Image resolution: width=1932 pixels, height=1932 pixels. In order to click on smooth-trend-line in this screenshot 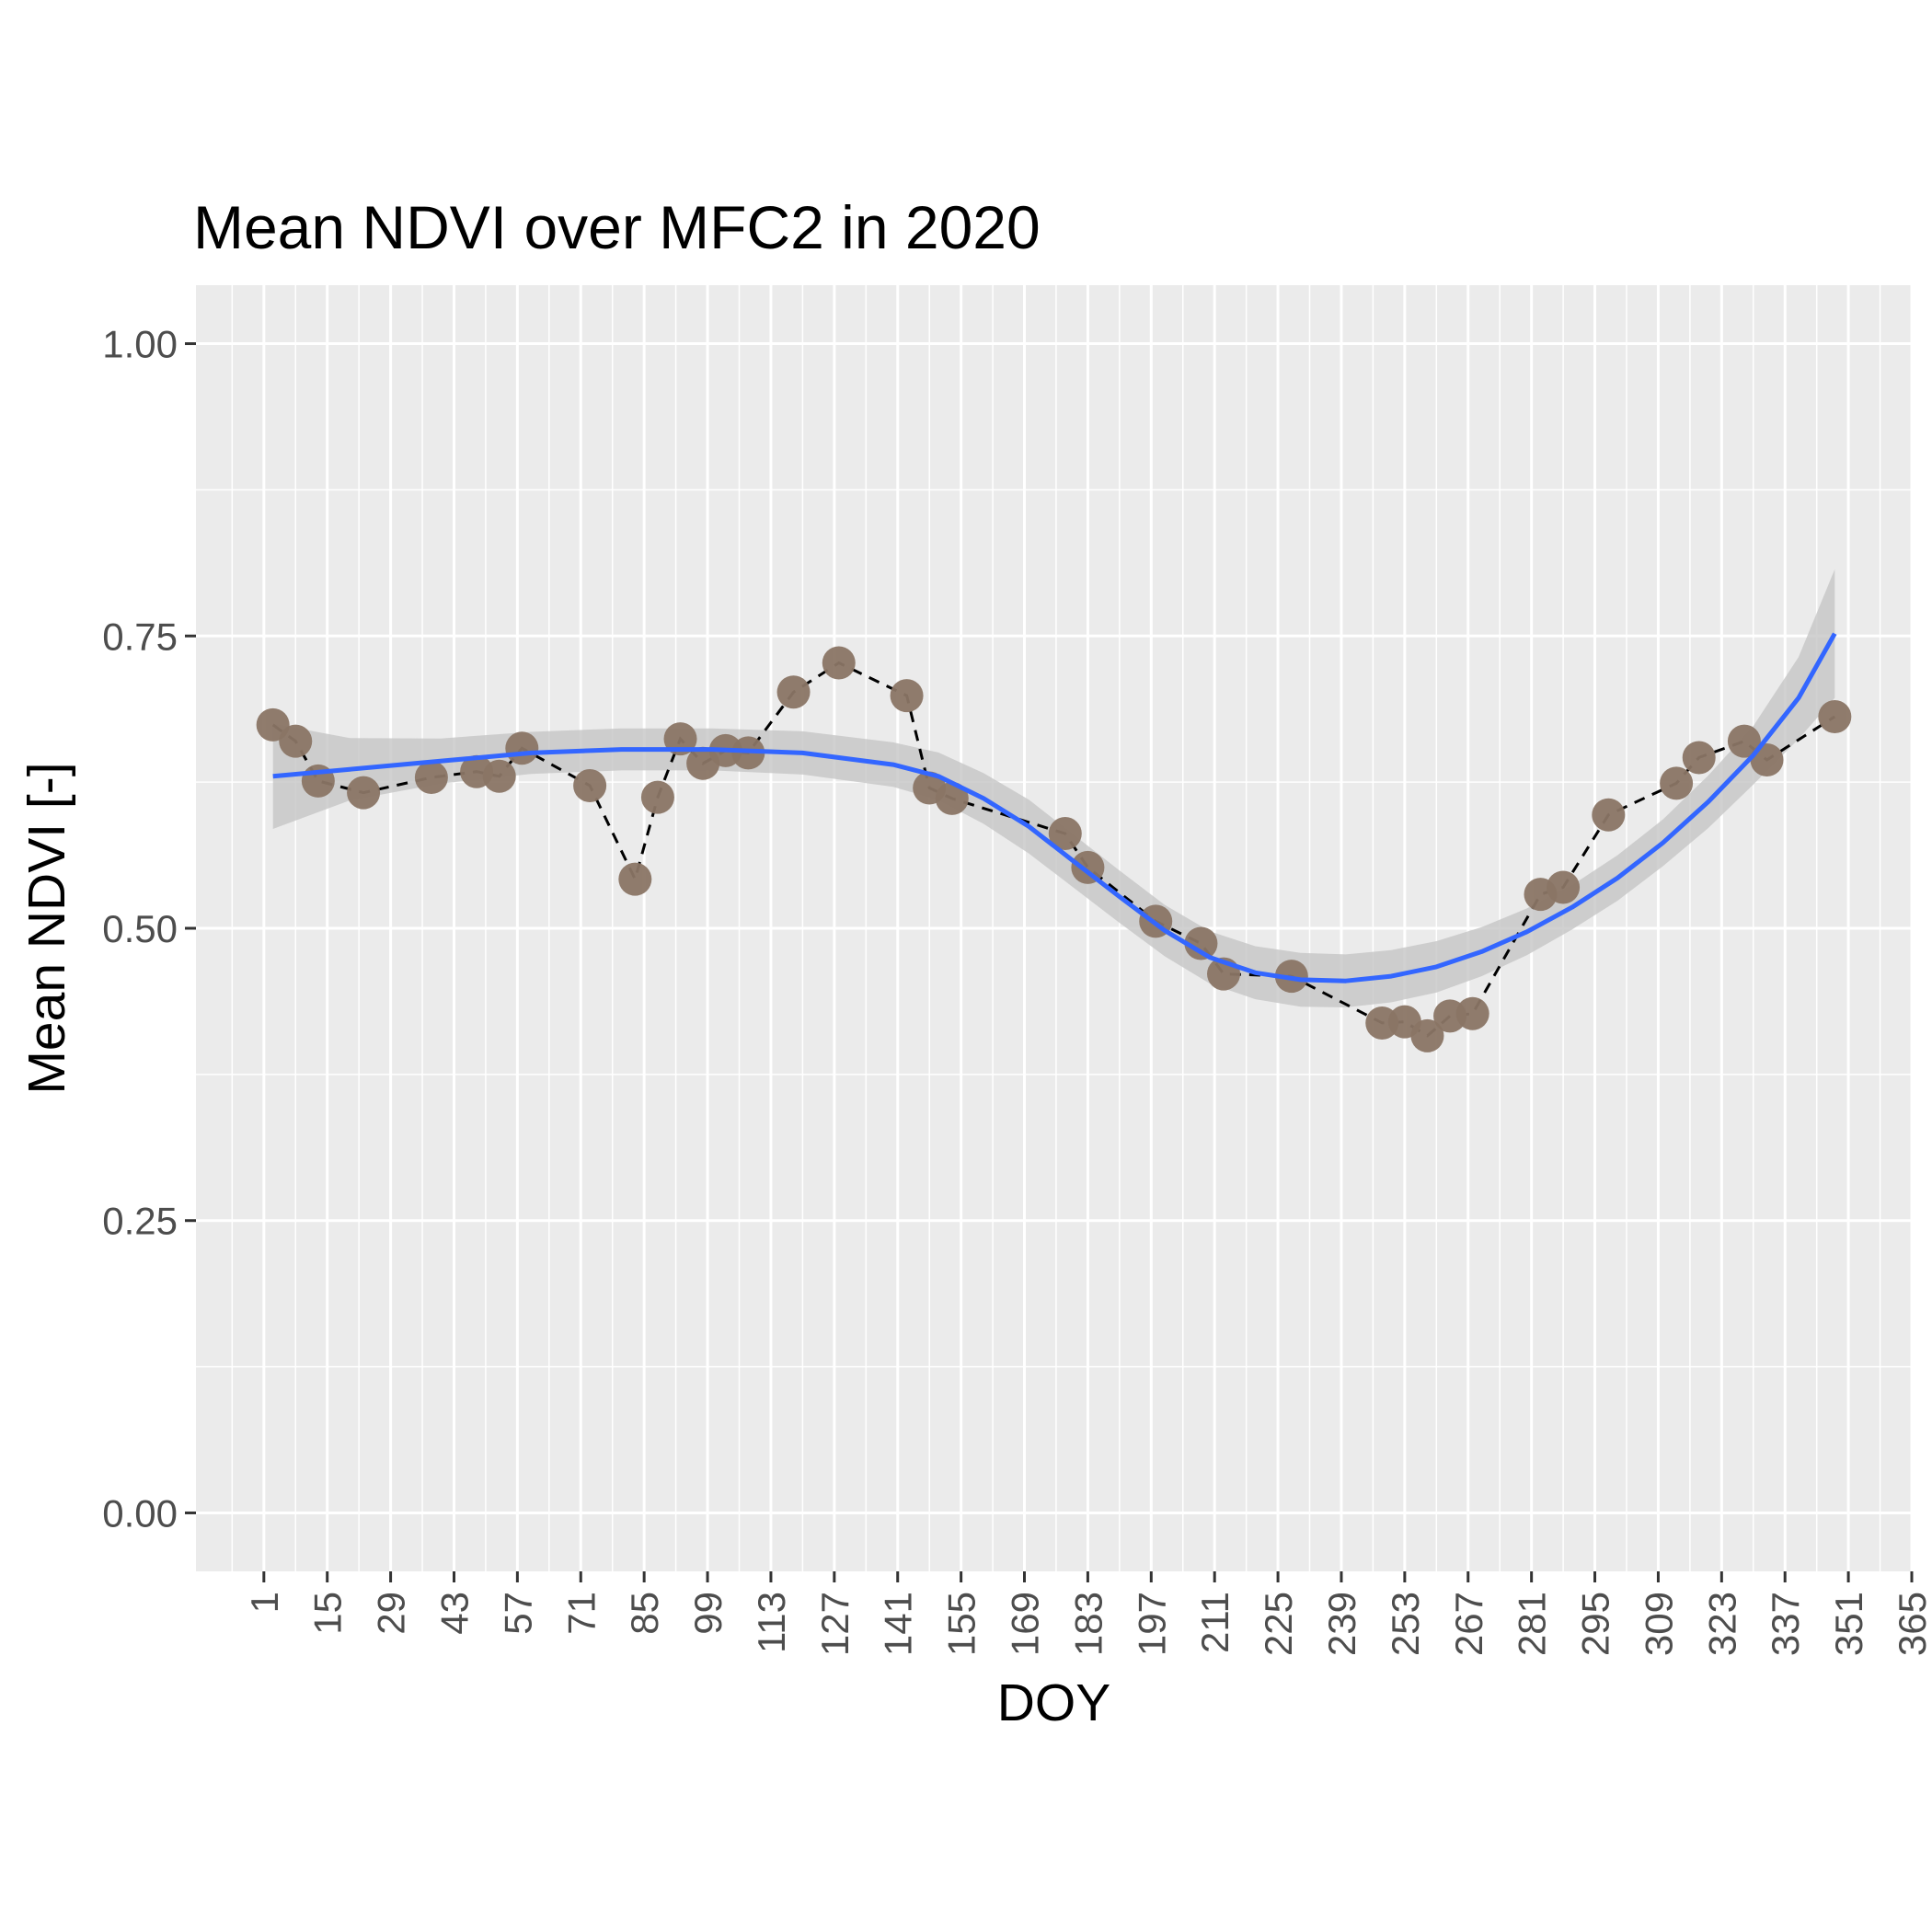, I will do `click(1054, 807)`.